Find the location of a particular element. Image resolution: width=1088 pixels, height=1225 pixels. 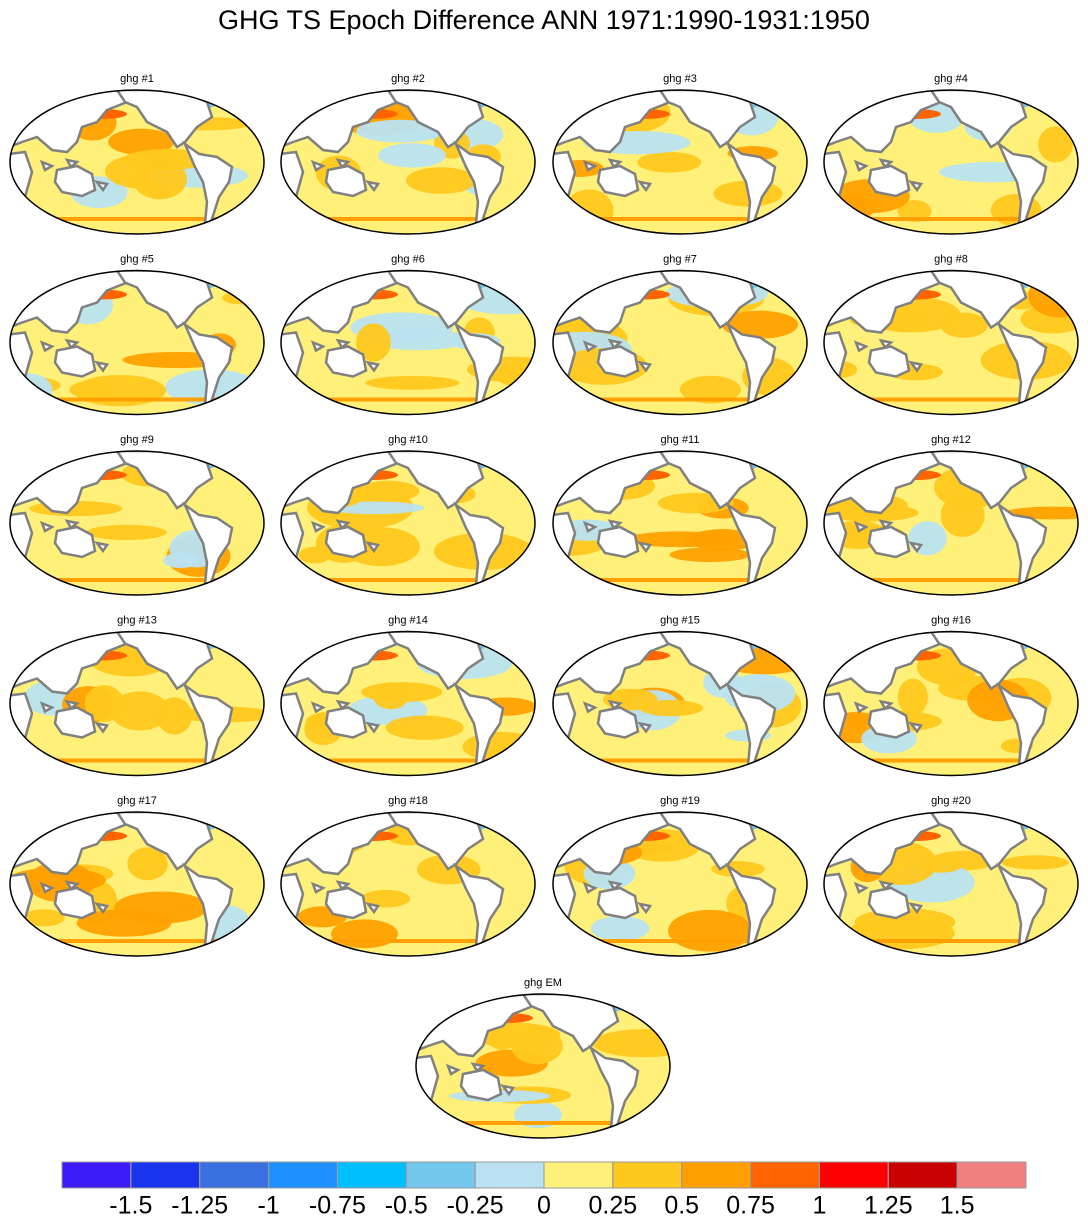

map-panel: ghg #17 is located at coordinates (137, 876).